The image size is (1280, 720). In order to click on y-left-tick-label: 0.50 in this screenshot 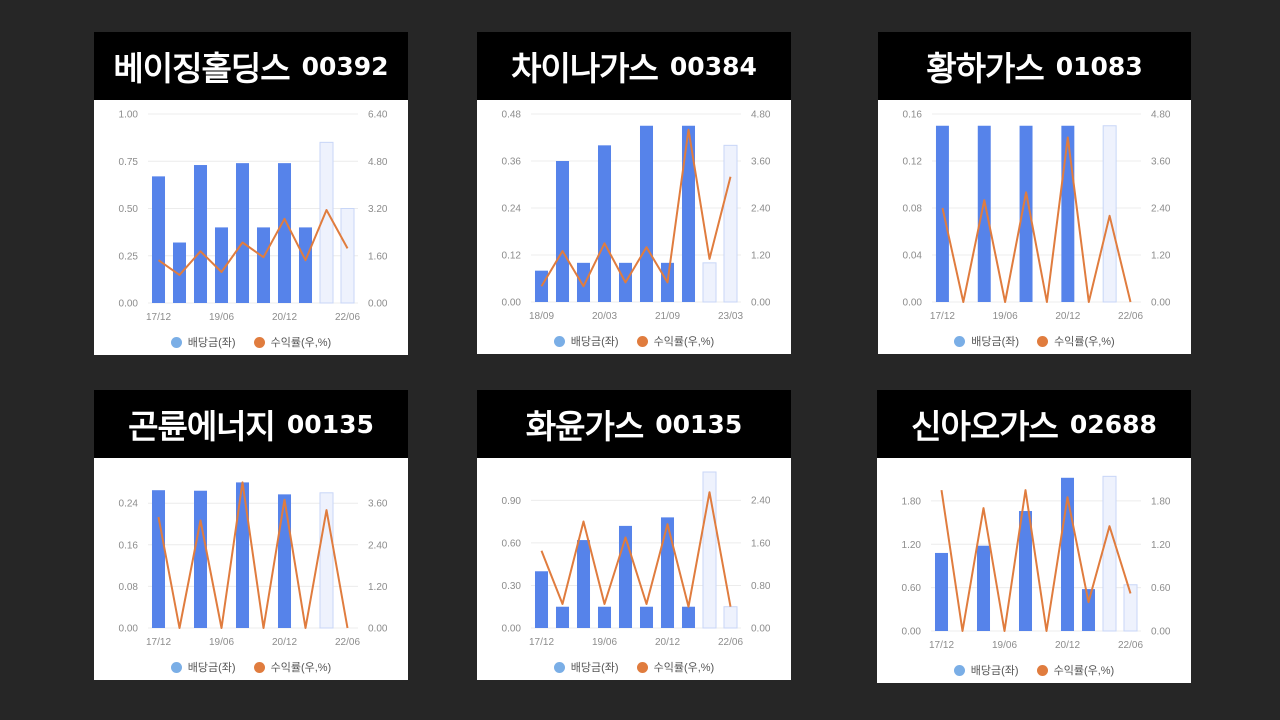, I will do `click(129, 209)`.